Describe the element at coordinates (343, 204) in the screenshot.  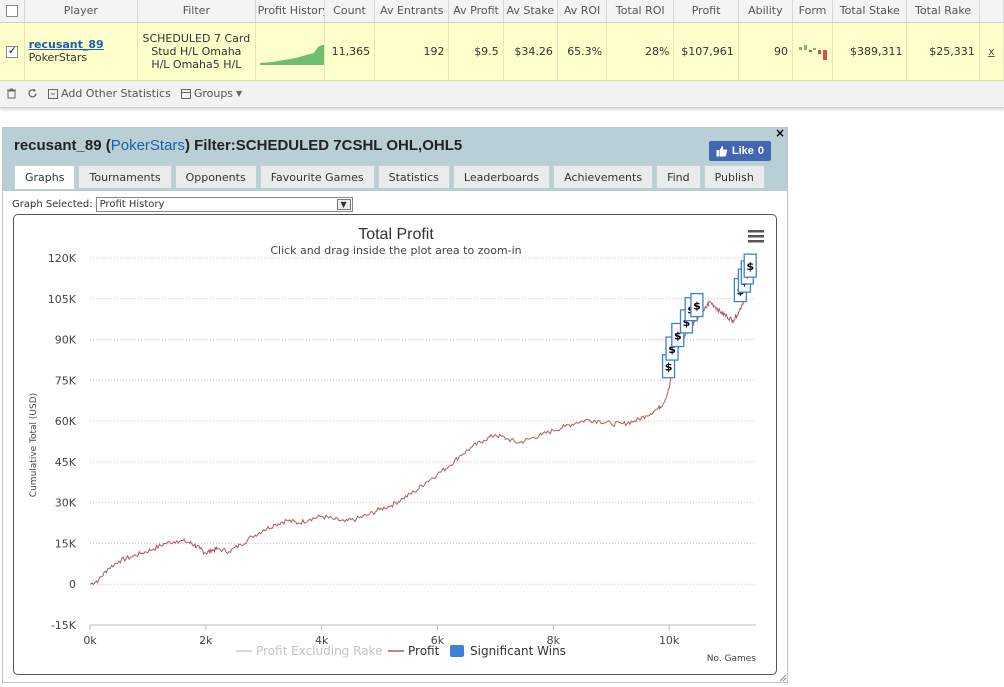
I see `chevron-down-icon: ▼` at that location.